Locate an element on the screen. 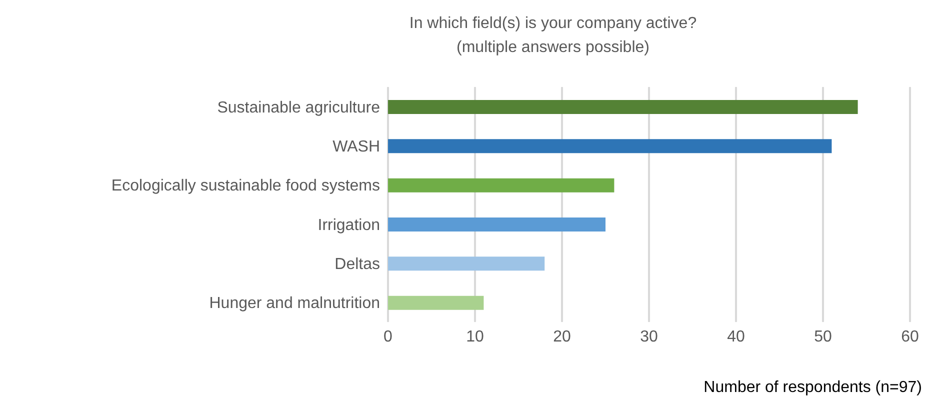 The height and width of the screenshot is (405, 930). y-tick-label: WASH is located at coordinates (356, 147).